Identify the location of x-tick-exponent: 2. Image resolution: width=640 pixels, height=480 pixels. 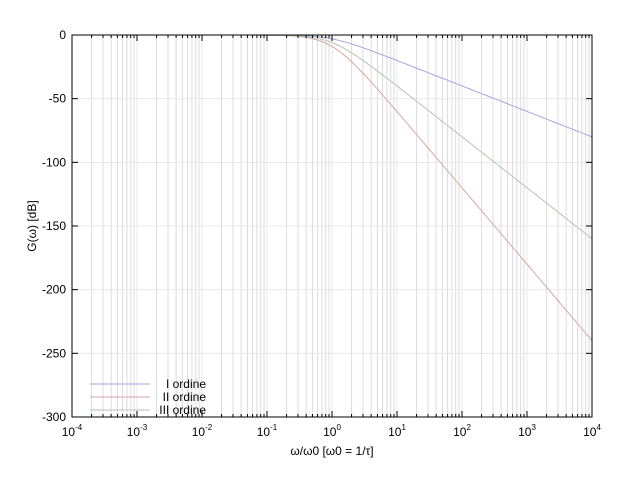
(468, 427).